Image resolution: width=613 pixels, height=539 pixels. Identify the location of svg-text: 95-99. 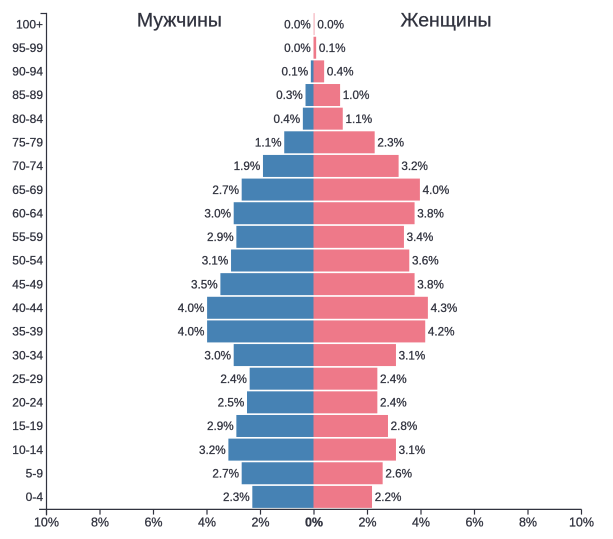
(27, 48).